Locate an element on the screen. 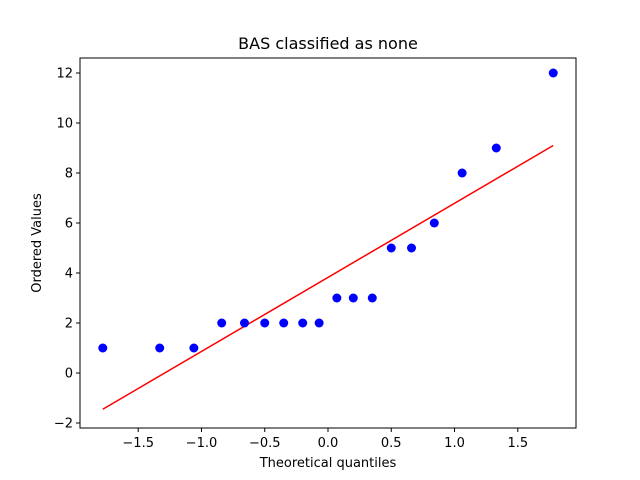 Image resolution: width=640 pixels, height=480 pixels. x-tick-label: −1.0 is located at coordinates (202, 443).